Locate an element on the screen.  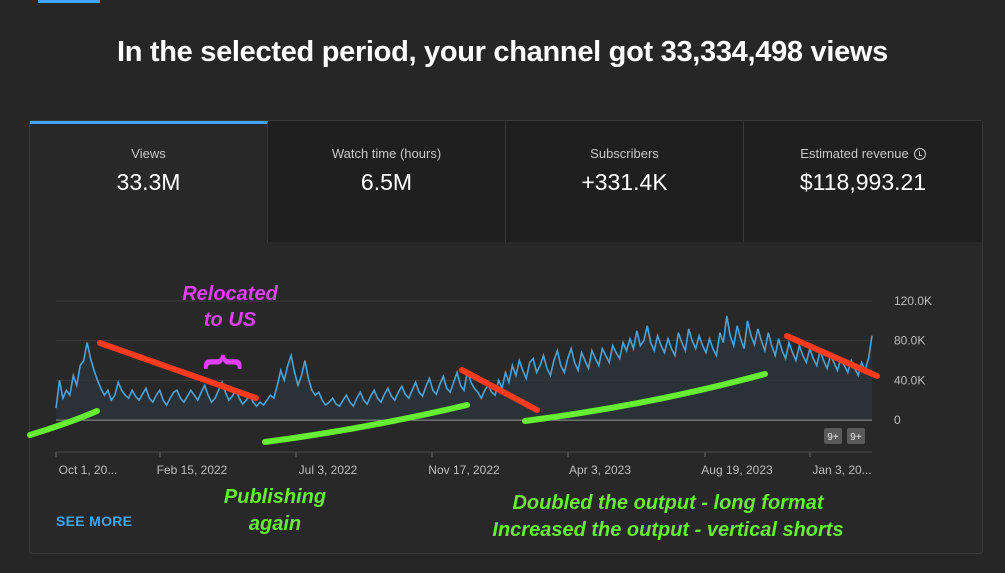
metric-label: Views is located at coordinates (148, 153).